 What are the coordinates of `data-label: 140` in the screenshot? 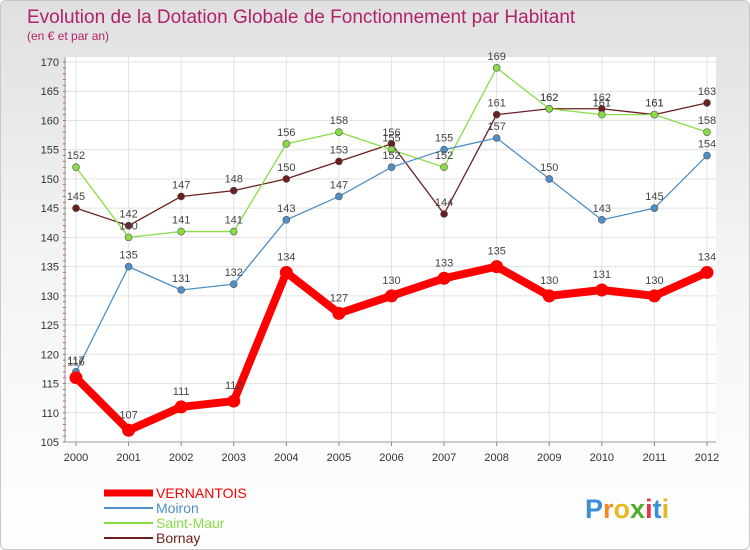 It's located at (128, 226).